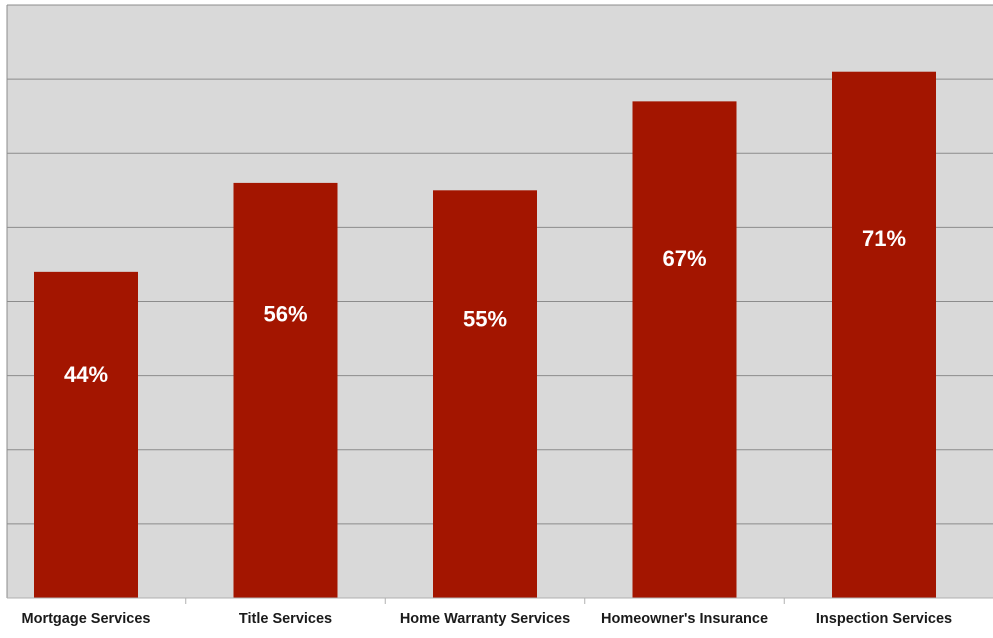 The image size is (993, 638). What do you see at coordinates (485, 394) in the screenshot?
I see `bar-home-warranty-services` at bounding box center [485, 394].